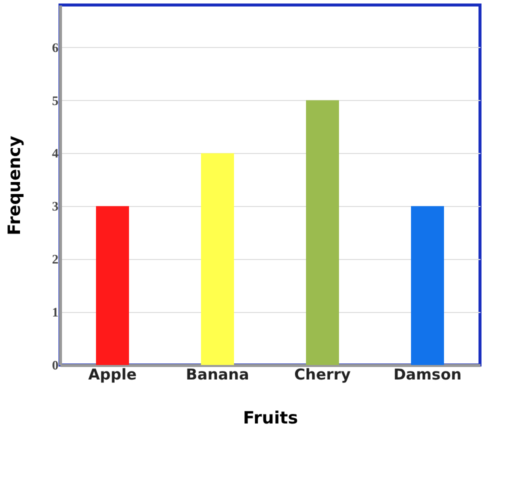 This screenshot has width=516, height=477. Describe the element at coordinates (55, 365) in the screenshot. I see `y-tick-label: 0` at that location.